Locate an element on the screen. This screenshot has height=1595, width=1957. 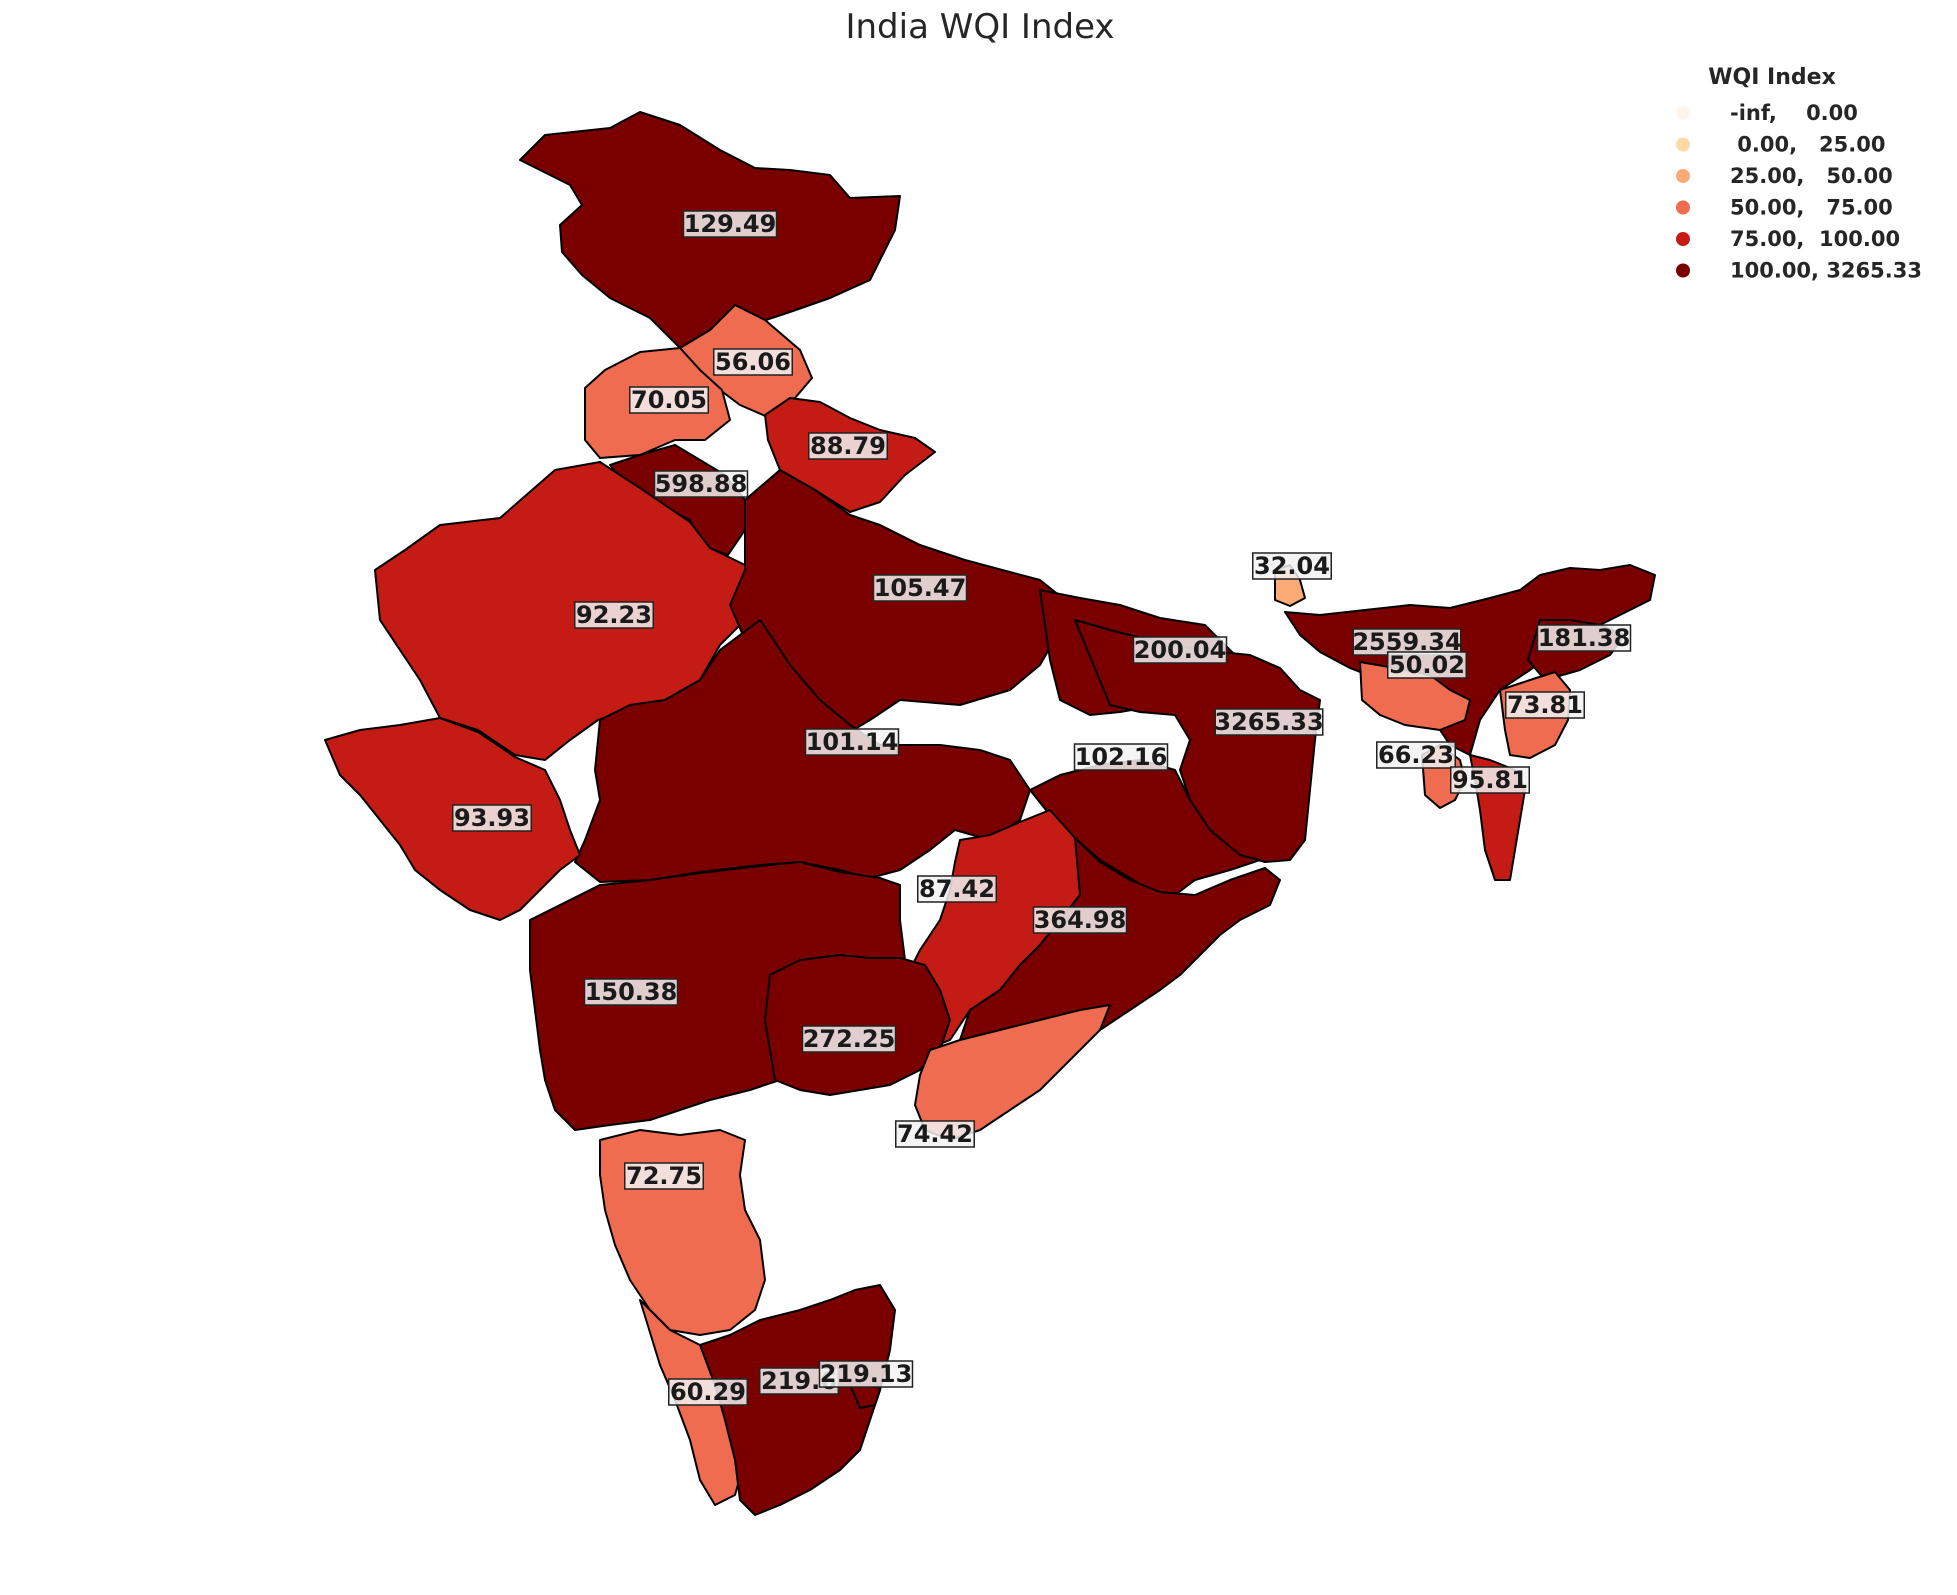
value-label: 72.75 is located at coordinates (664, 1176).